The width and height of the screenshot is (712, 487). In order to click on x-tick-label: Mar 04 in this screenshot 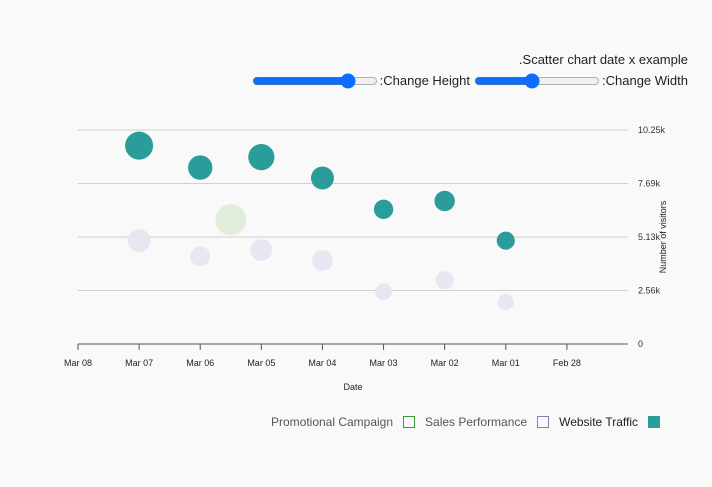, I will do `click(322, 363)`.